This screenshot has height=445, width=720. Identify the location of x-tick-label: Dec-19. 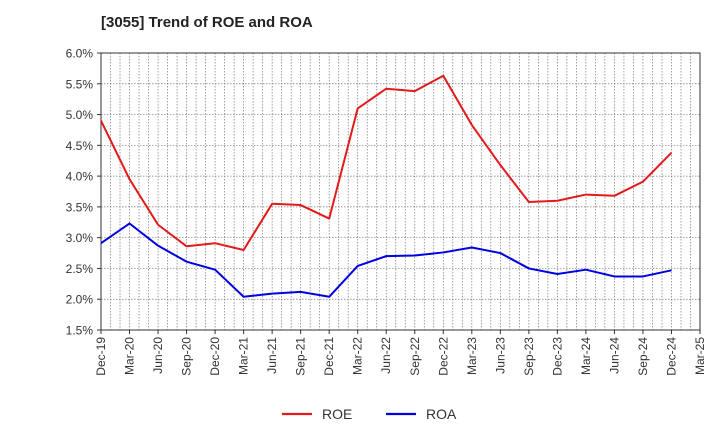
(101, 356).